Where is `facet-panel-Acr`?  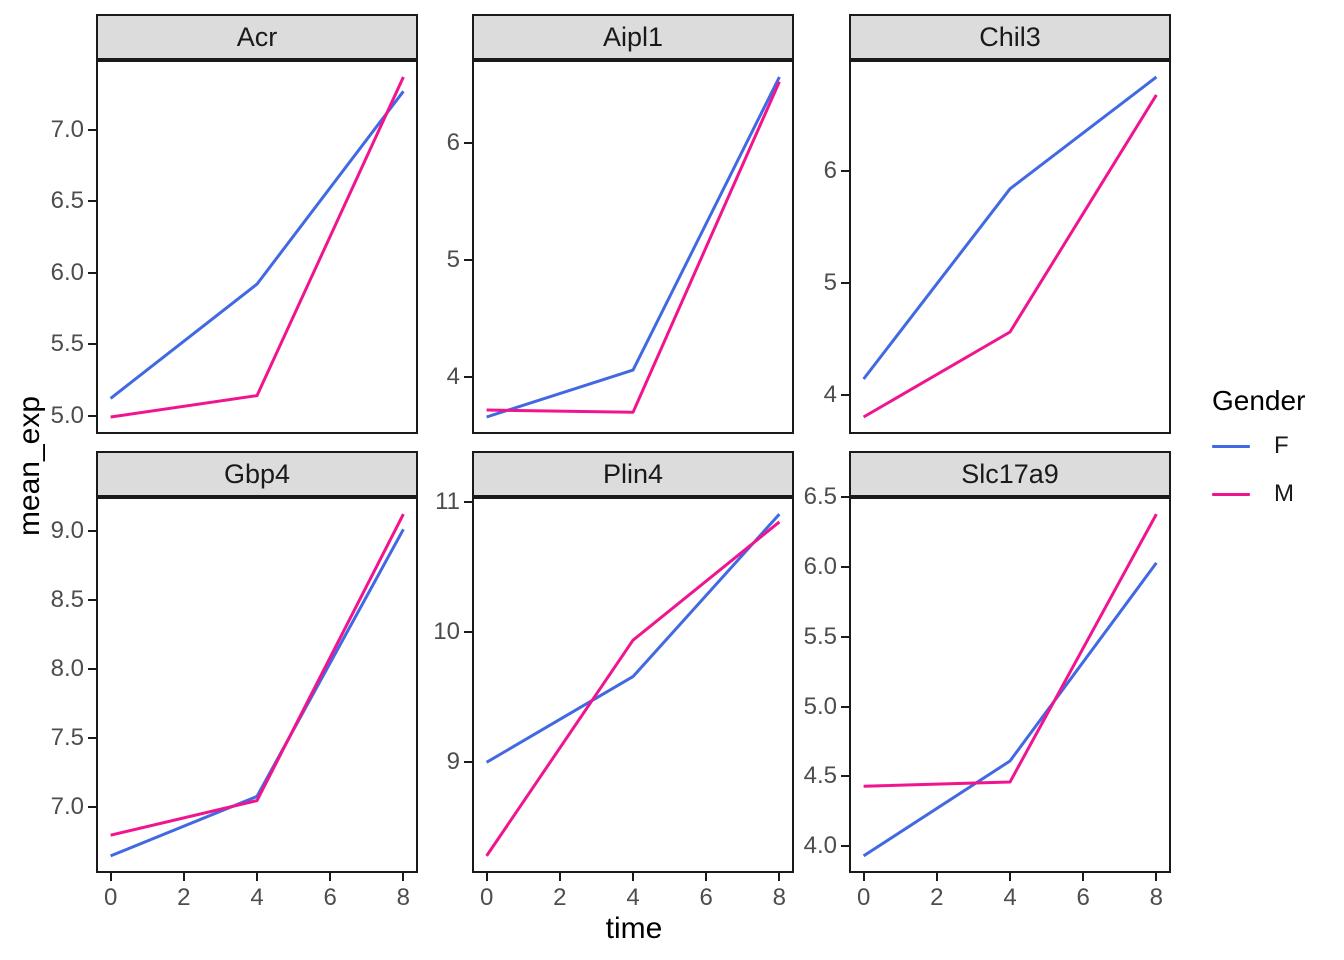 facet-panel-Acr is located at coordinates (257, 247).